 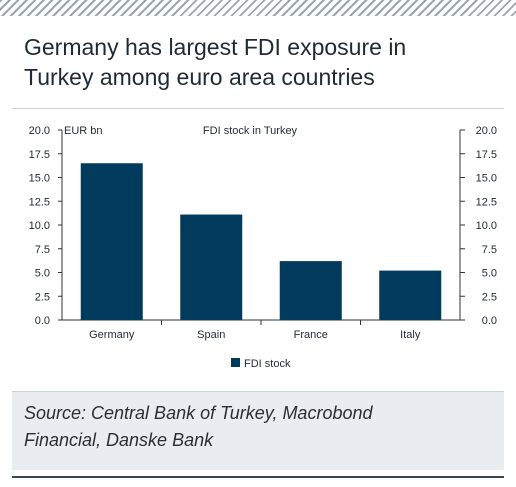 I want to click on left-tick-label: 10.0, so click(x=39, y=226).